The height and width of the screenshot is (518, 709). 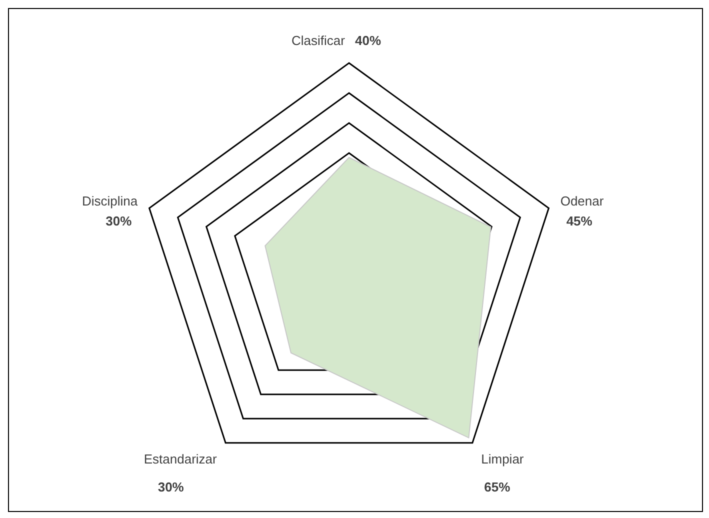 I want to click on text: 65%, so click(x=497, y=486).